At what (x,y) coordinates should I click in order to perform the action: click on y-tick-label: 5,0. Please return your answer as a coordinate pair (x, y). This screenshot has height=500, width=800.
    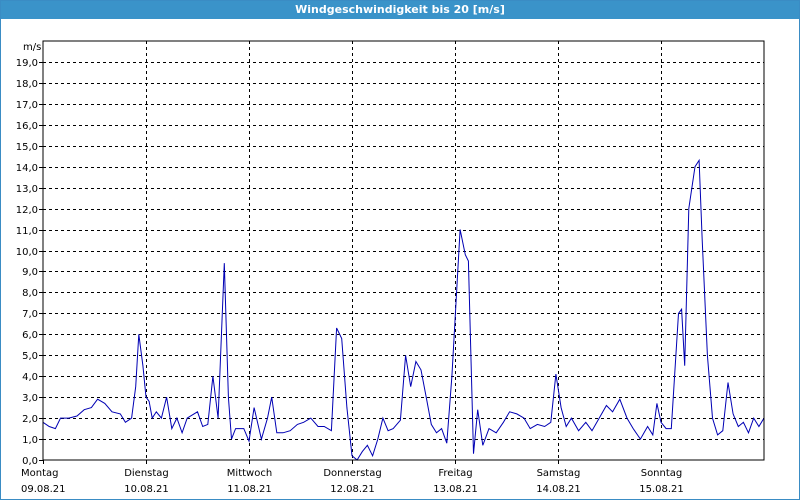
    Looking at the image, I should click on (30, 356).